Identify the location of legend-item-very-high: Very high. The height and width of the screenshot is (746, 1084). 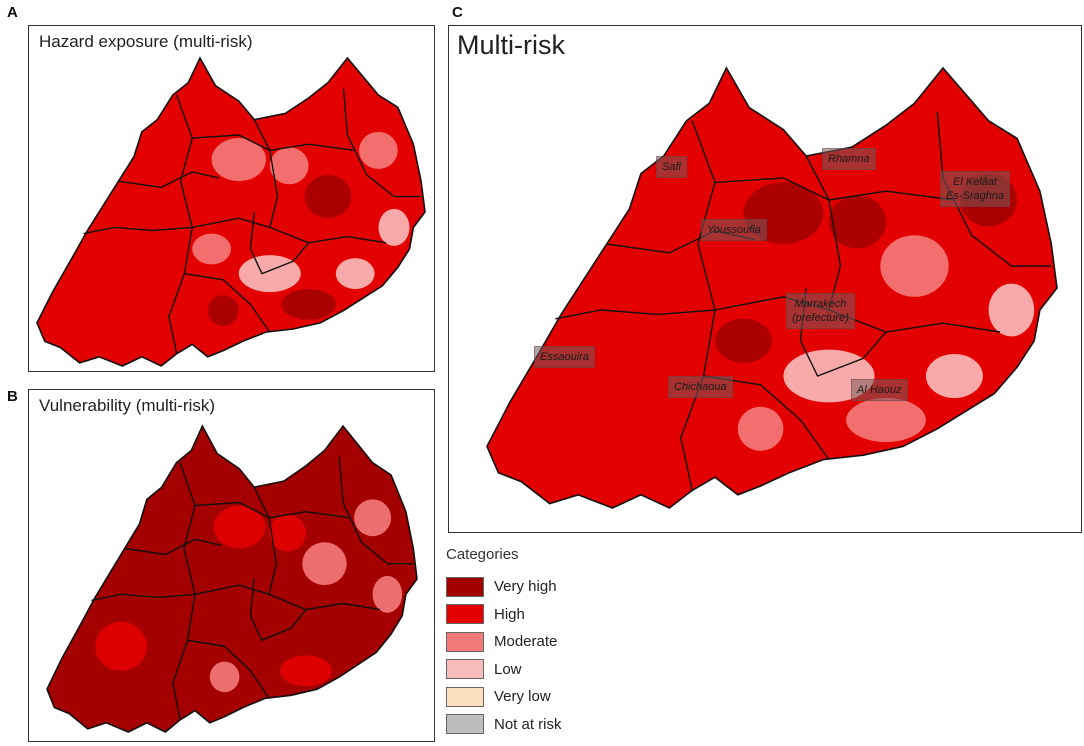
(546, 587).